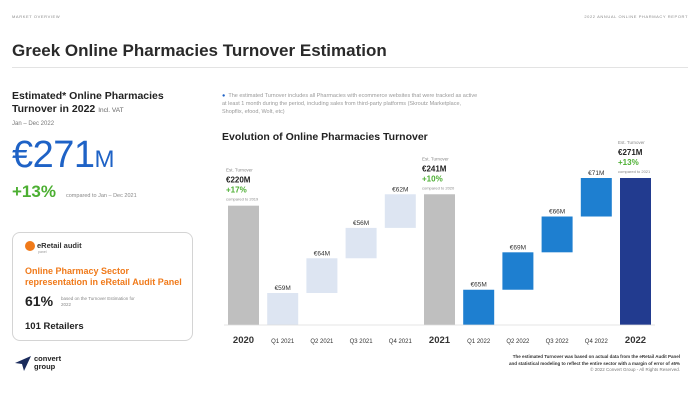 The image size is (700, 403). Describe the element at coordinates (597, 342) in the screenshot. I see `x-tick-label-9: Q4 2022` at that location.